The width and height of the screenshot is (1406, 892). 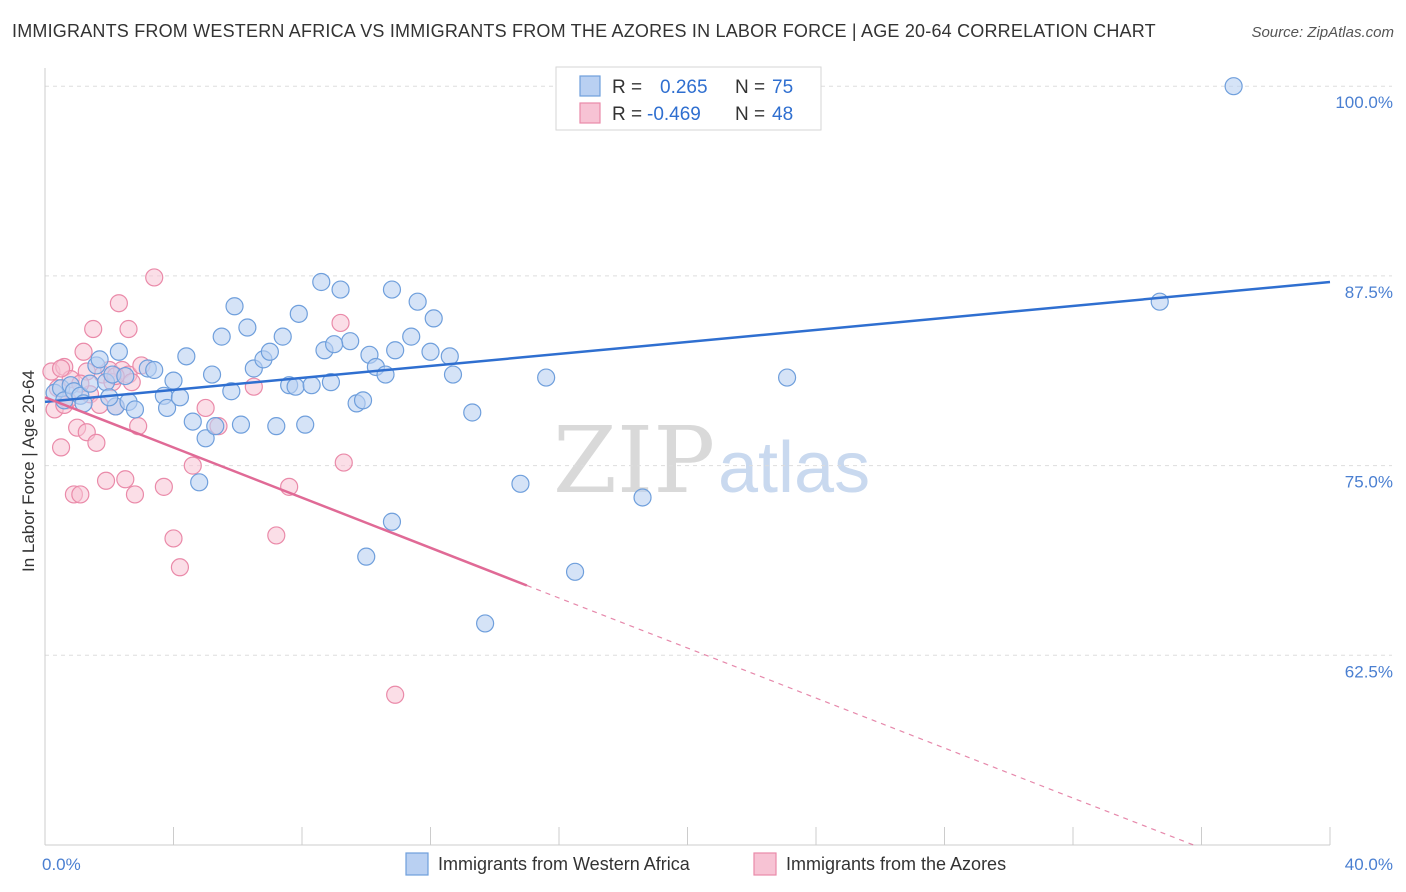 I want to click on legend-n-label-1: N =, so click(x=750, y=87).